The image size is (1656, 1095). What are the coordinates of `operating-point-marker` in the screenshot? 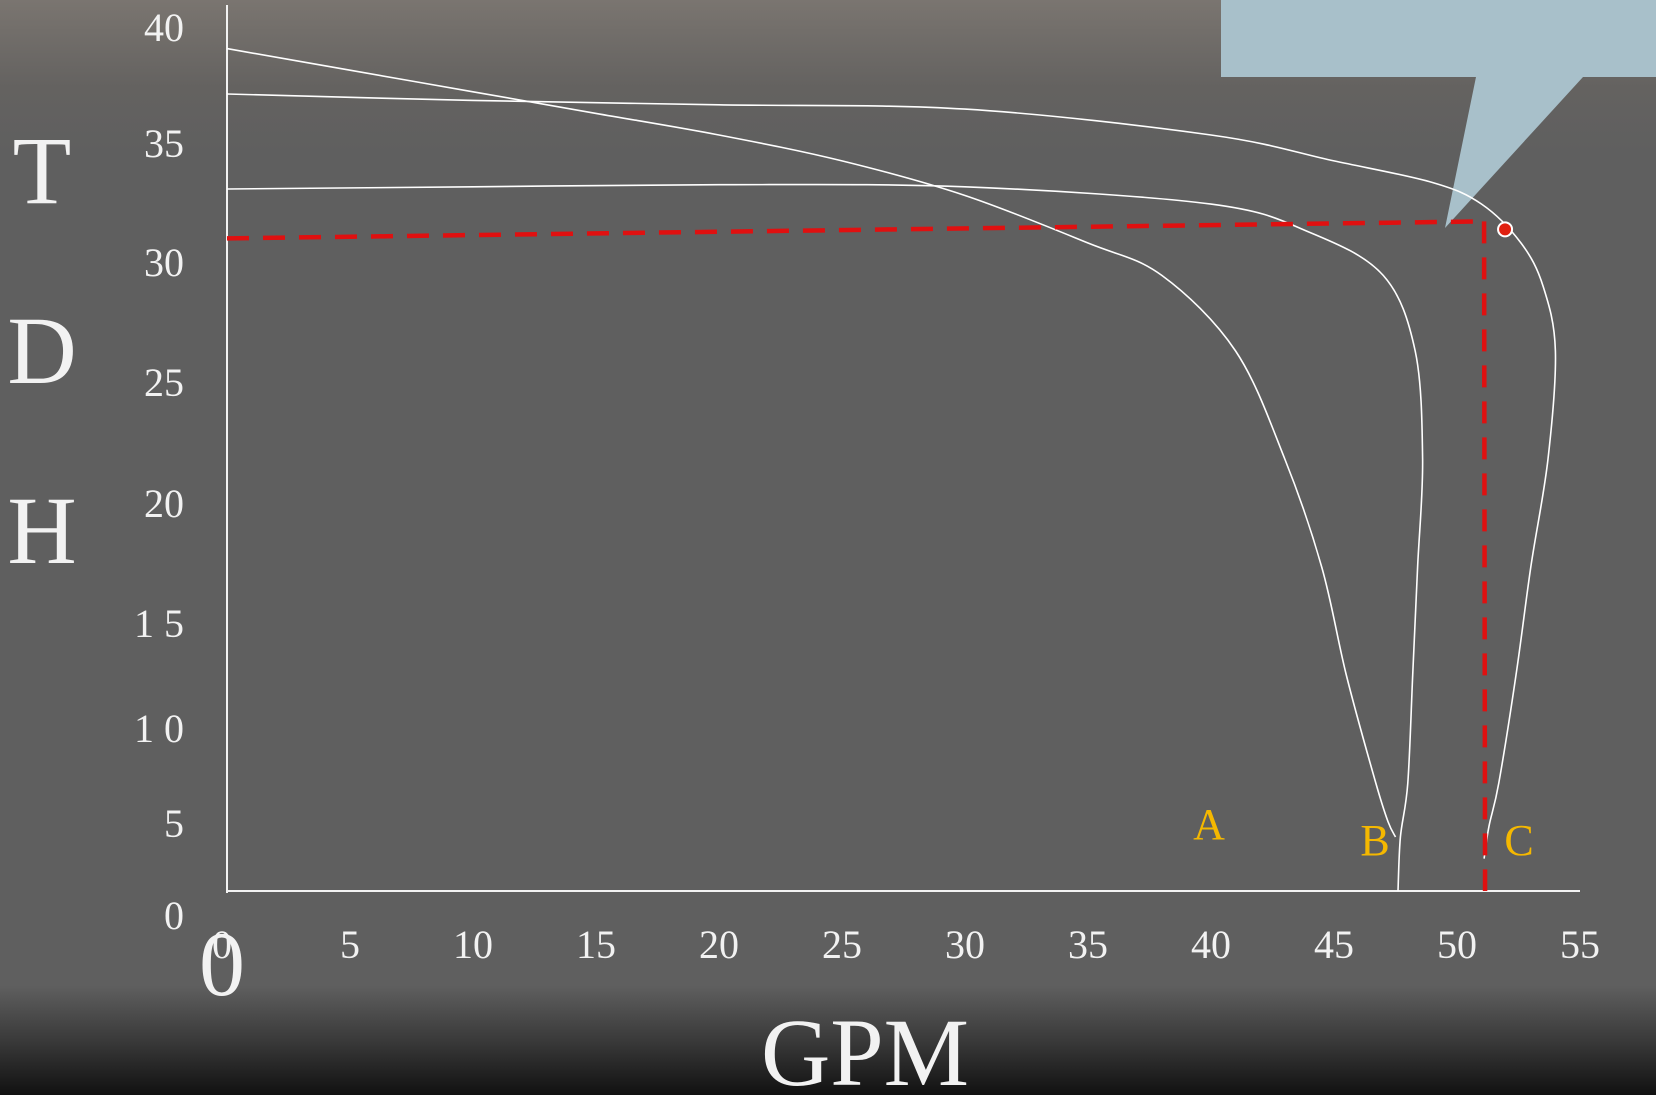 It's located at (1505, 229).